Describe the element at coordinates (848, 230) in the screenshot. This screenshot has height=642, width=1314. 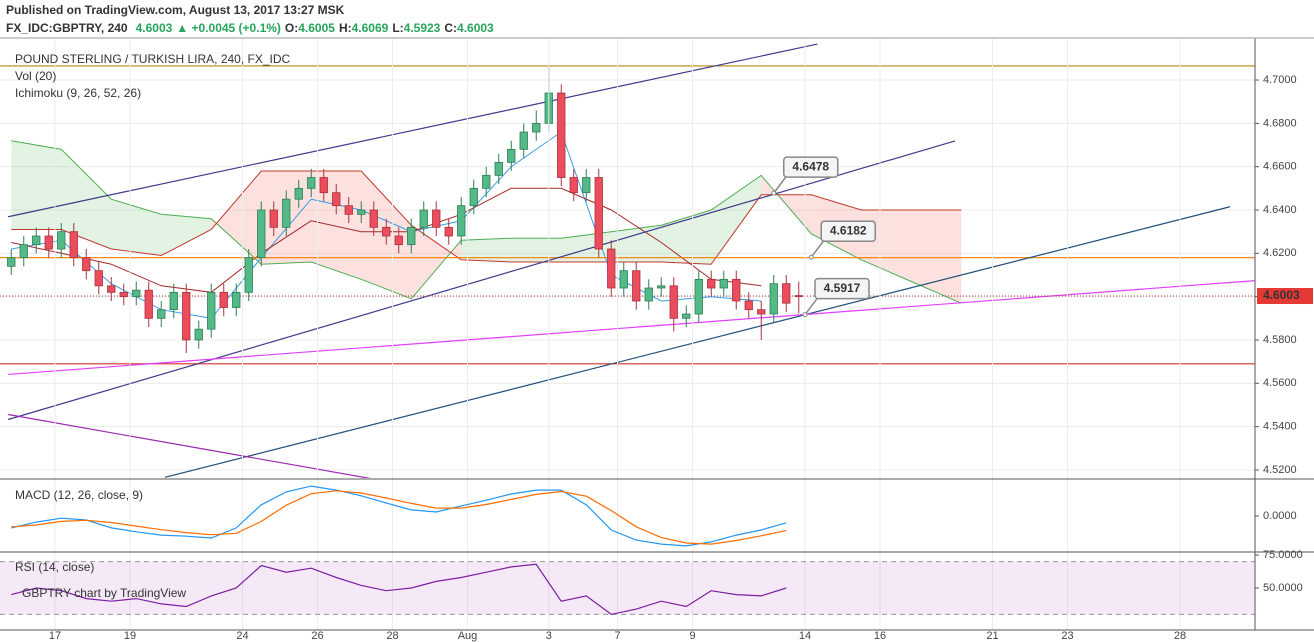
I see `callout-label: 4.6182` at that location.